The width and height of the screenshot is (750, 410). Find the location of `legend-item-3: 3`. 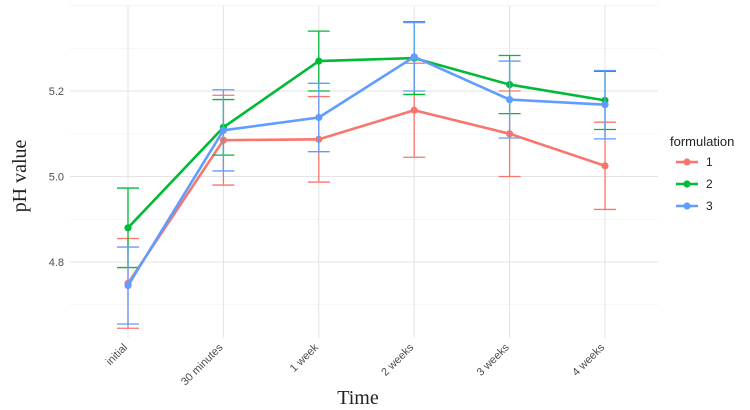

legend-item-3: 3 is located at coordinates (694, 206).